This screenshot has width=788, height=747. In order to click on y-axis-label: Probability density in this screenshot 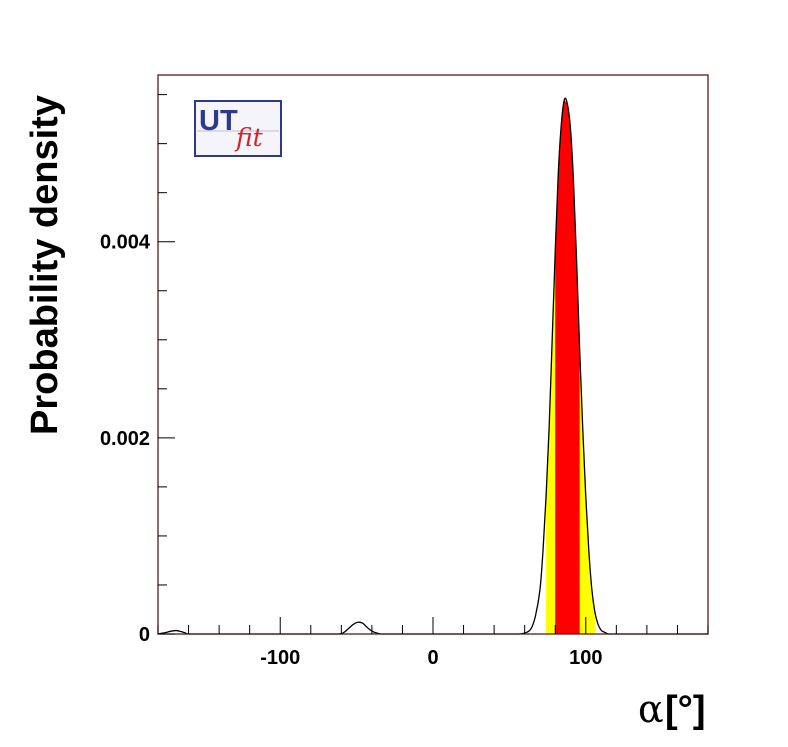, I will do `click(45, 265)`.